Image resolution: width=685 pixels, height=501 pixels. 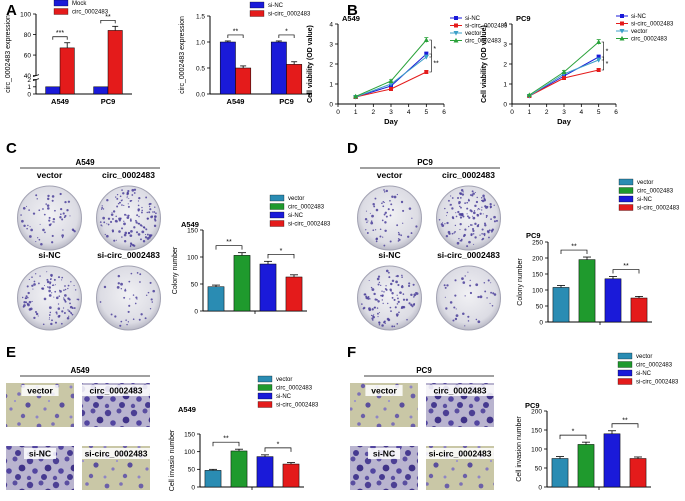 What do you see at coordinates (28, 55) in the screenshot?
I see `y-tick-label: 60` at bounding box center [28, 55].